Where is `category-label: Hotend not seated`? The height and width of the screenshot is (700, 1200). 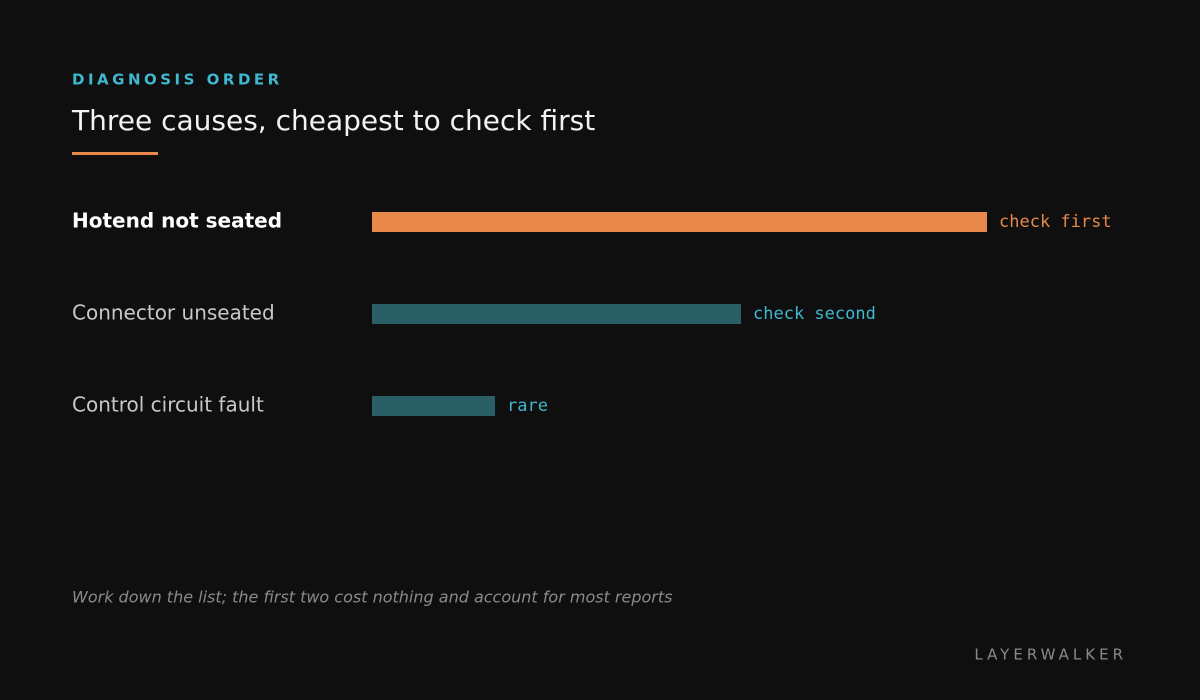 category-label: Hotend not seated is located at coordinates (177, 221).